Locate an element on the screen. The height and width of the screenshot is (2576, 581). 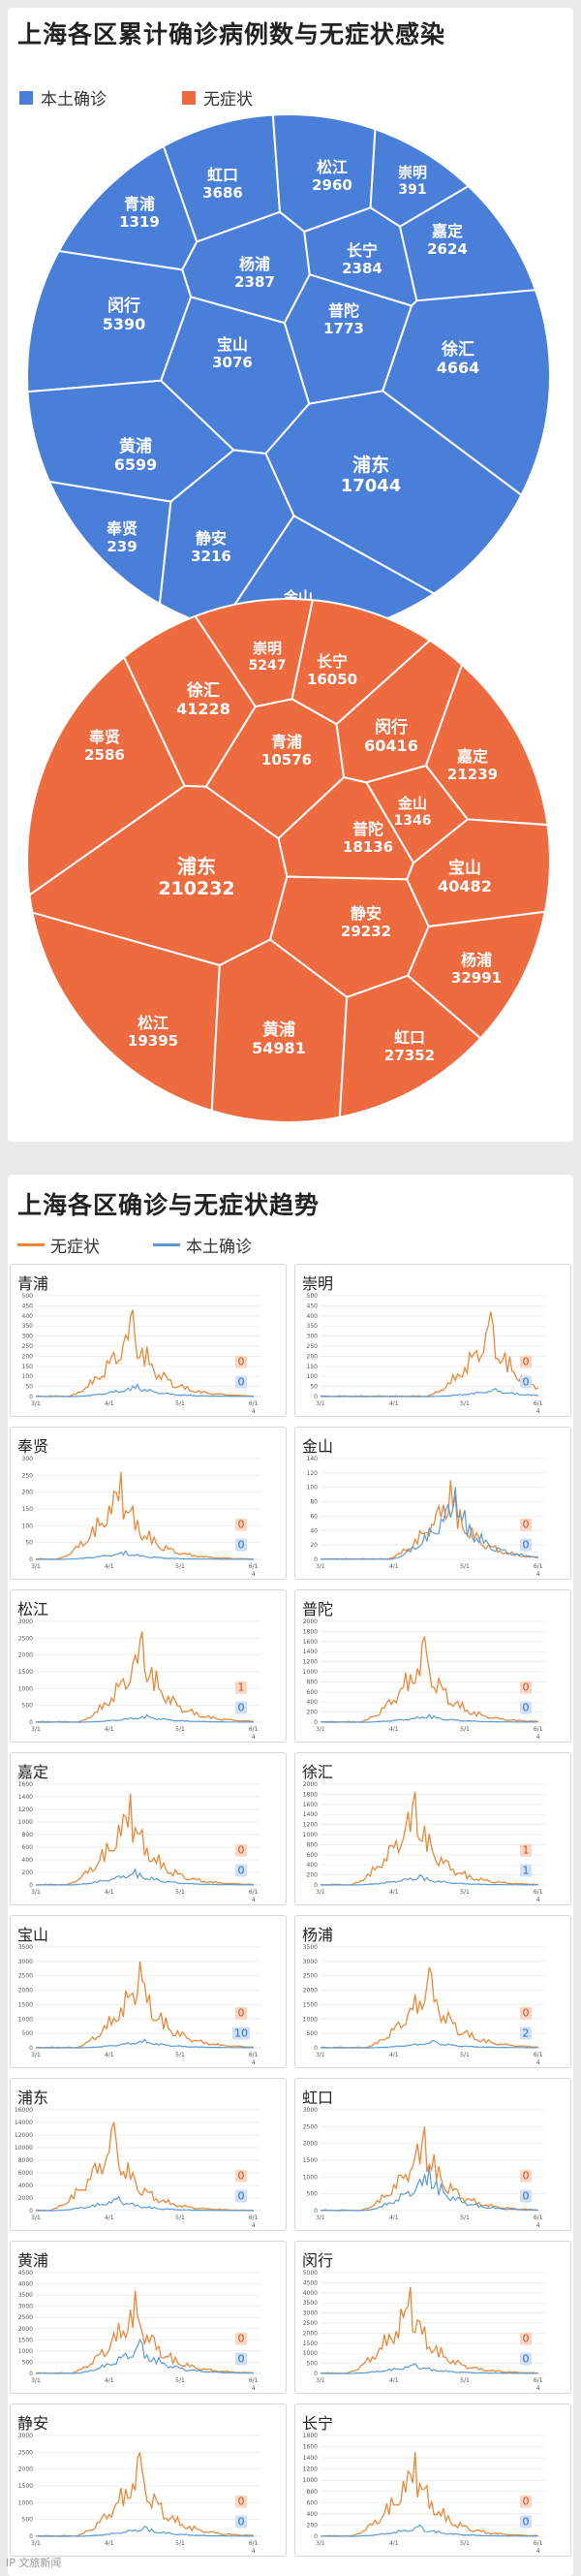
y-tick-label: 6000 is located at coordinates (26, 2173).